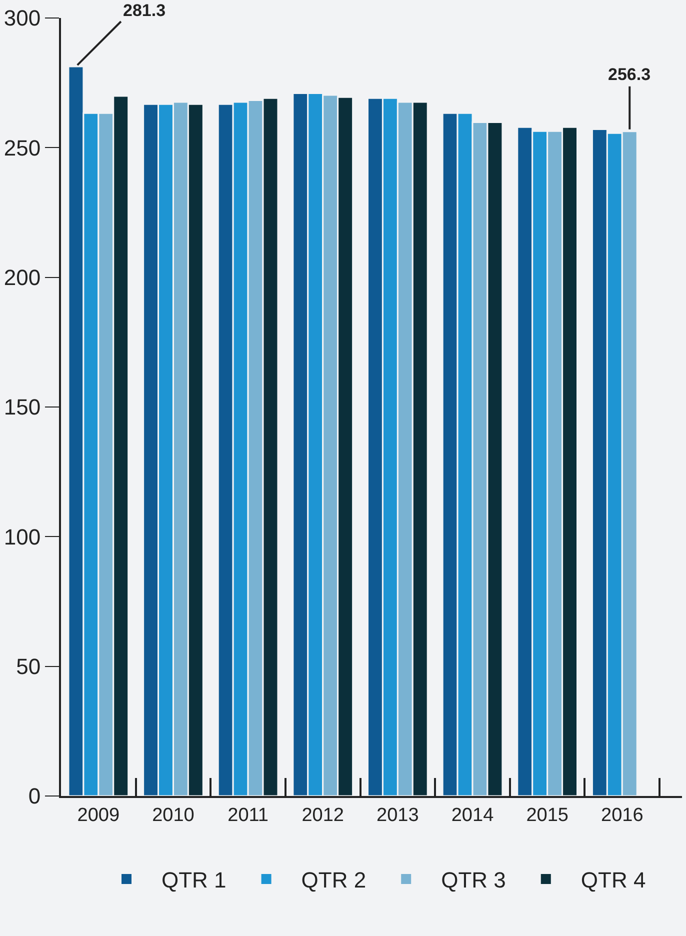 This screenshot has height=936, width=686. Describe the element at coordinates (248, 815) in the screenshot. I see `x-tick-label: 2011` at that location.